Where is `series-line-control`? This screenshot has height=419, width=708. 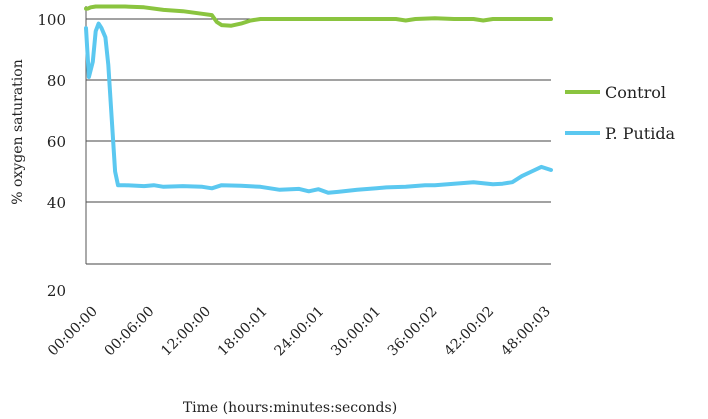
series-line-control is located at coordinates (318, 16).